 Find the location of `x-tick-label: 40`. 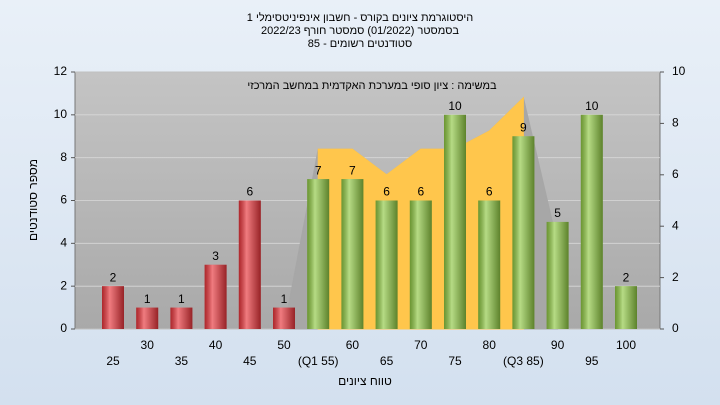

x-tick-label: 40 is located at coordinates (216, 345).